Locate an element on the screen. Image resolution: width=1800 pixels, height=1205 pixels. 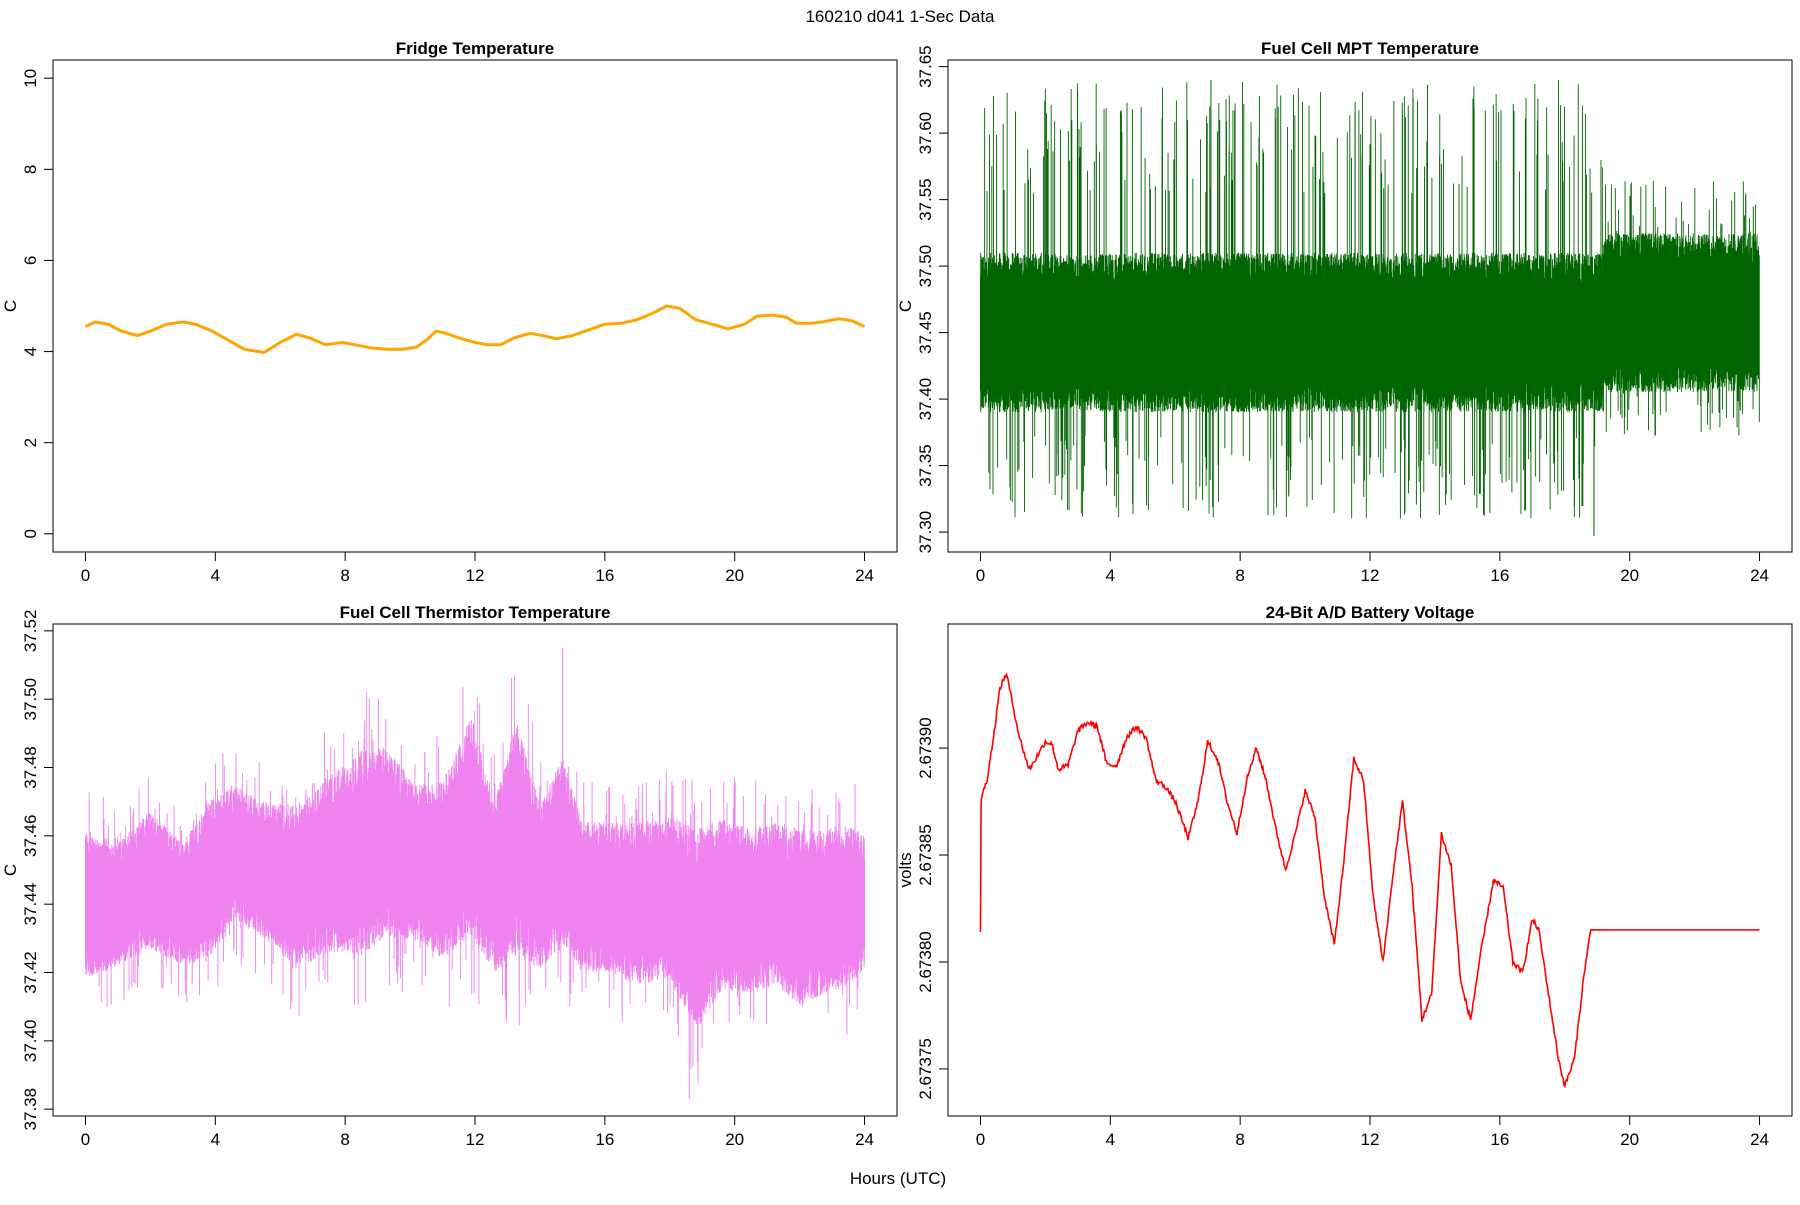
battery-xtick-label: 16 is located at coordinates (1499, 1139).